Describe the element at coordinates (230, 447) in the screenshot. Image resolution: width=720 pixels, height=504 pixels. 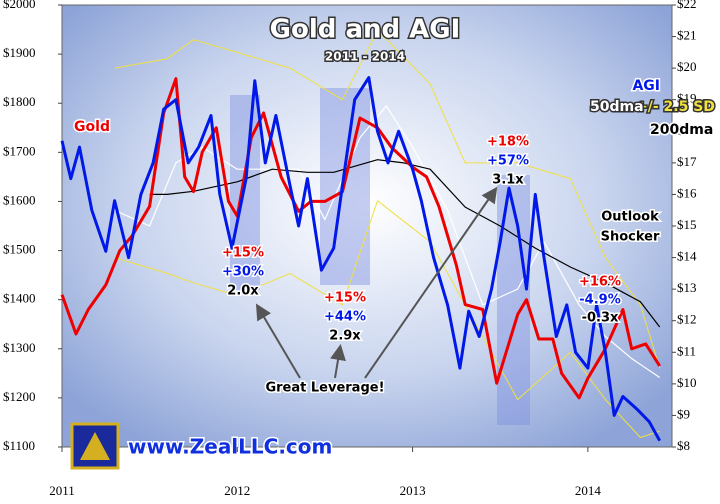
I see `website: www.ZealLLC.com` at that location.